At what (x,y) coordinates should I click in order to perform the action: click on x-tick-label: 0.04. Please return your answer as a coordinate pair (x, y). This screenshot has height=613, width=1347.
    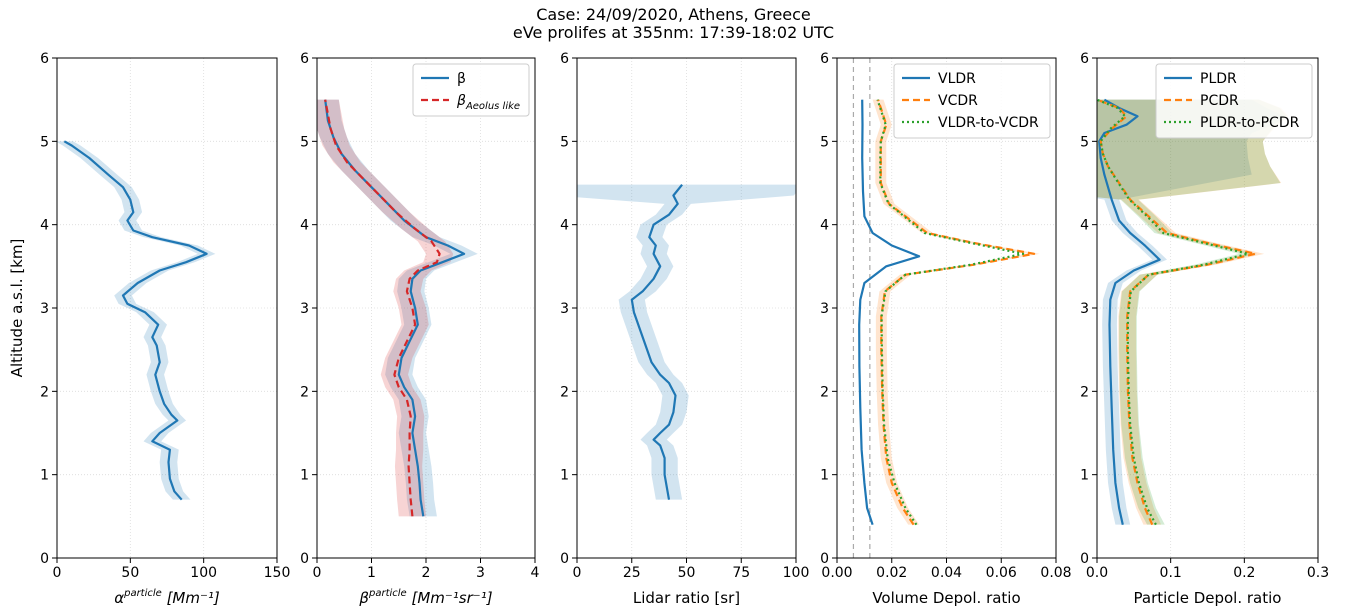
    Looking at the image, I should click on (946, 573).